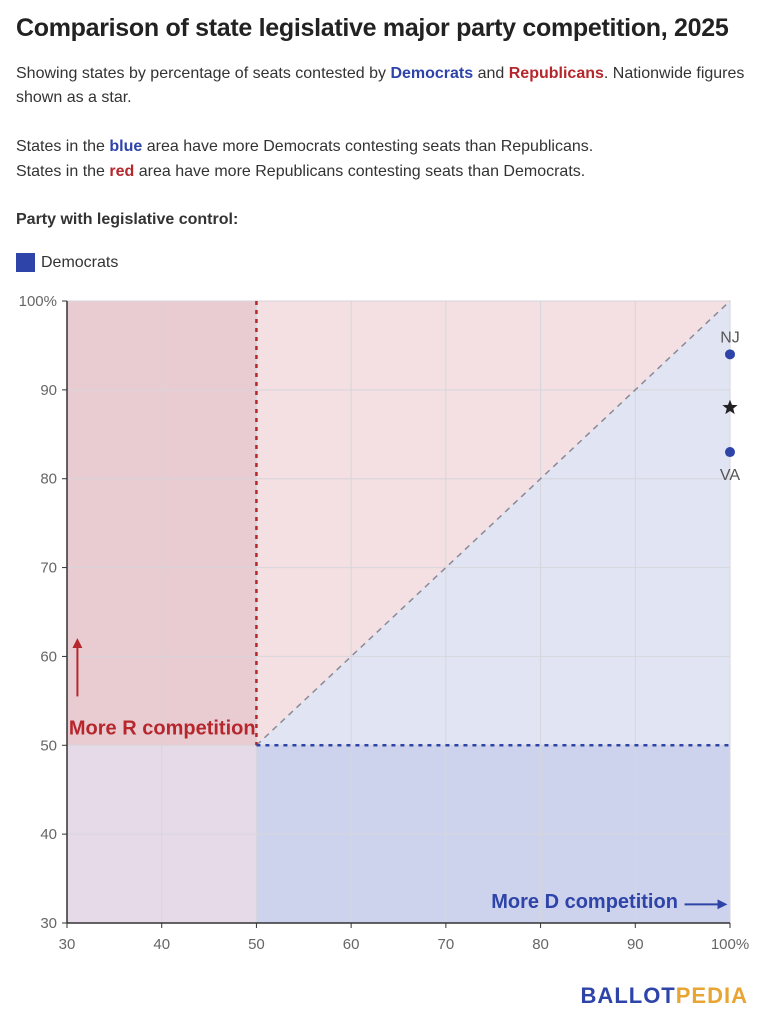  Describe the element at coordinates (380, 85) in the screenshot. I see `subtitle-text-2: . Nationwide figures shown as a star.` at that location.